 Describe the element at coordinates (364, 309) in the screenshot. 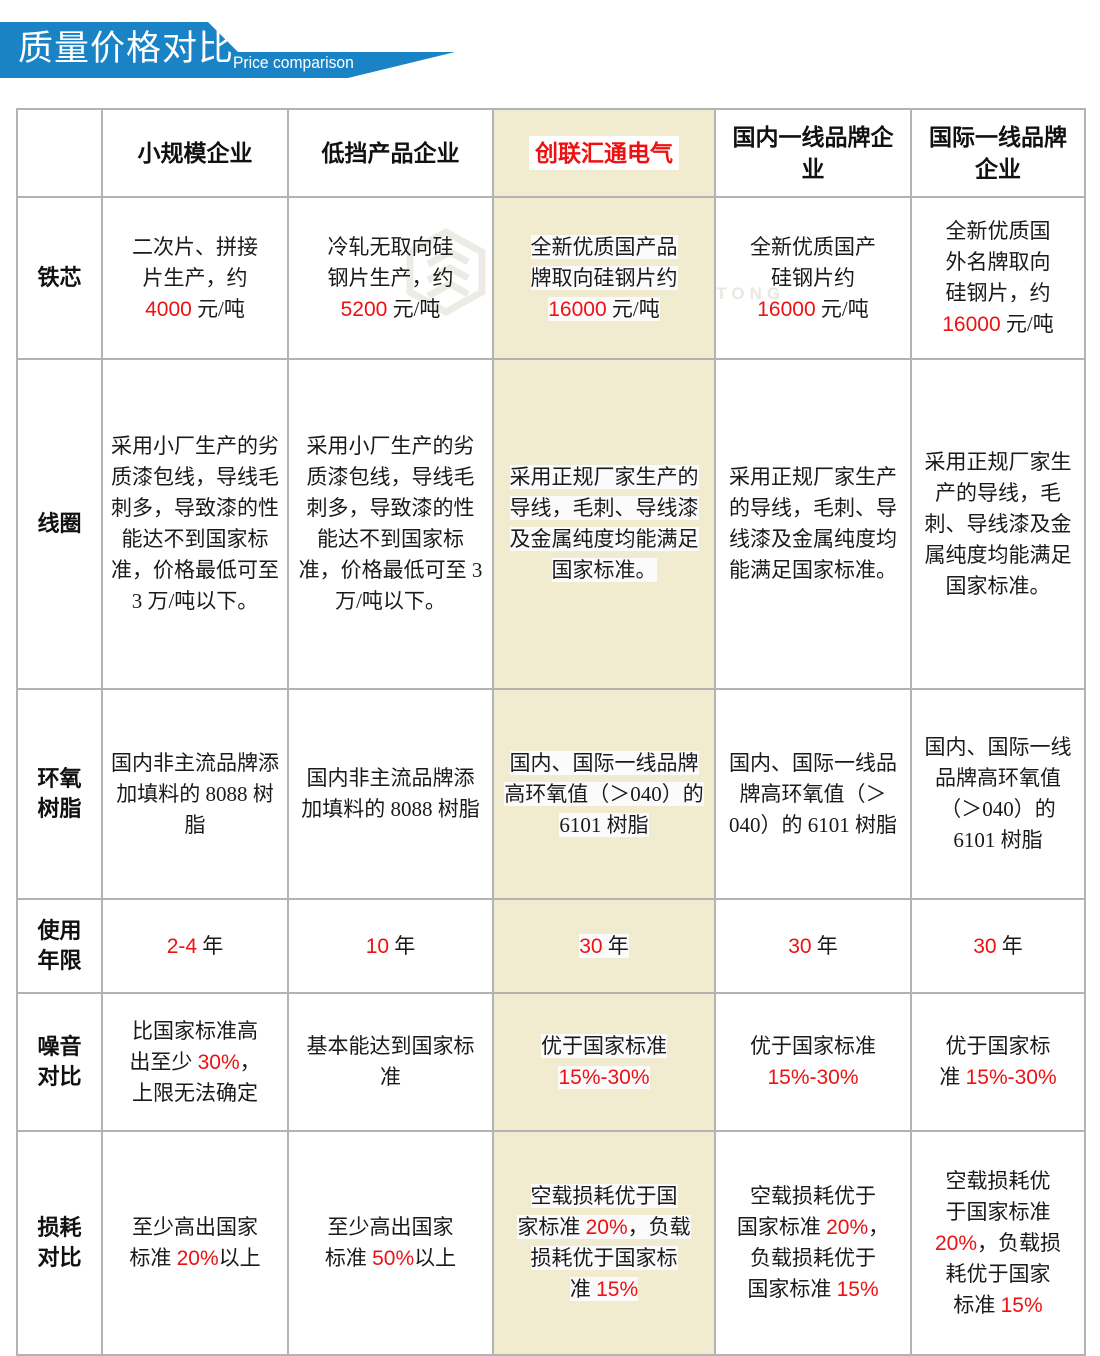

I see `price-value: 5200` at that location.